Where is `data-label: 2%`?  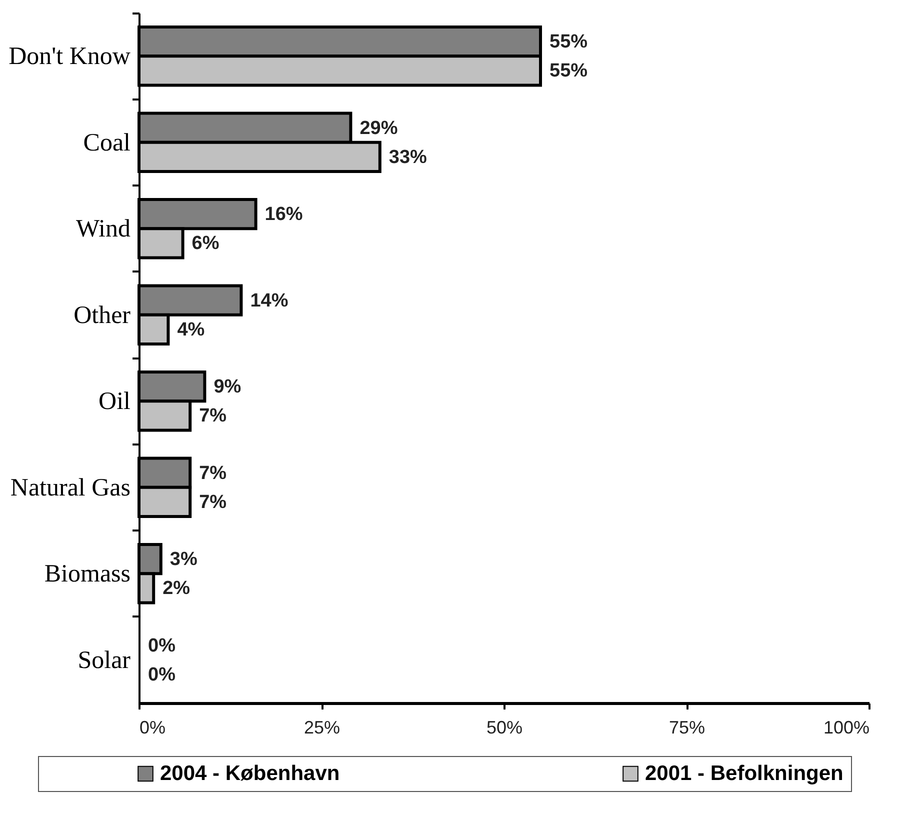 data-label: 2% is located at coordinates (176, 589).